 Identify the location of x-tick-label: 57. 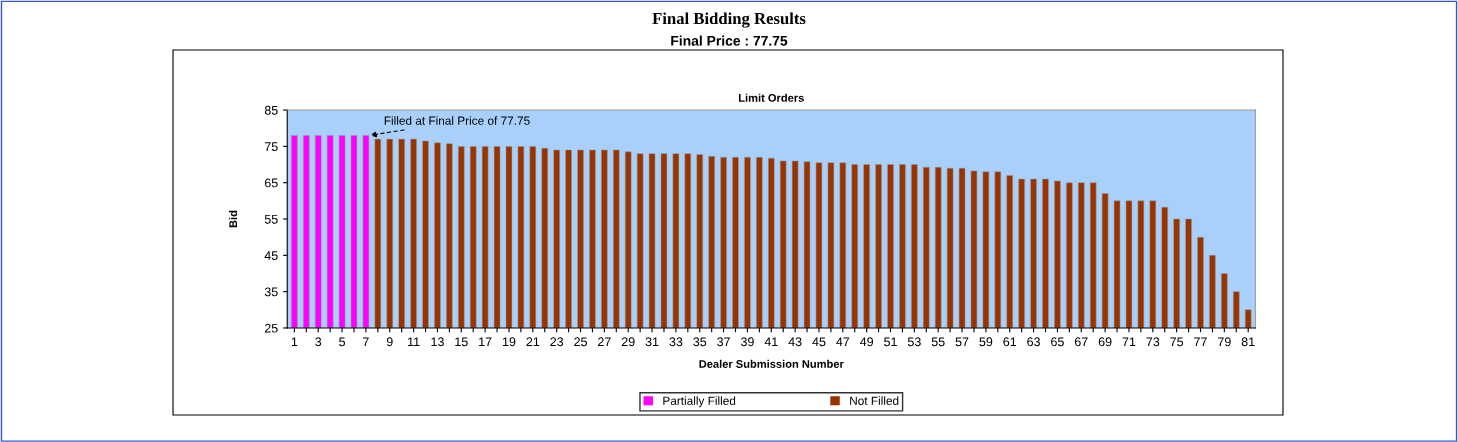
(962, 342).